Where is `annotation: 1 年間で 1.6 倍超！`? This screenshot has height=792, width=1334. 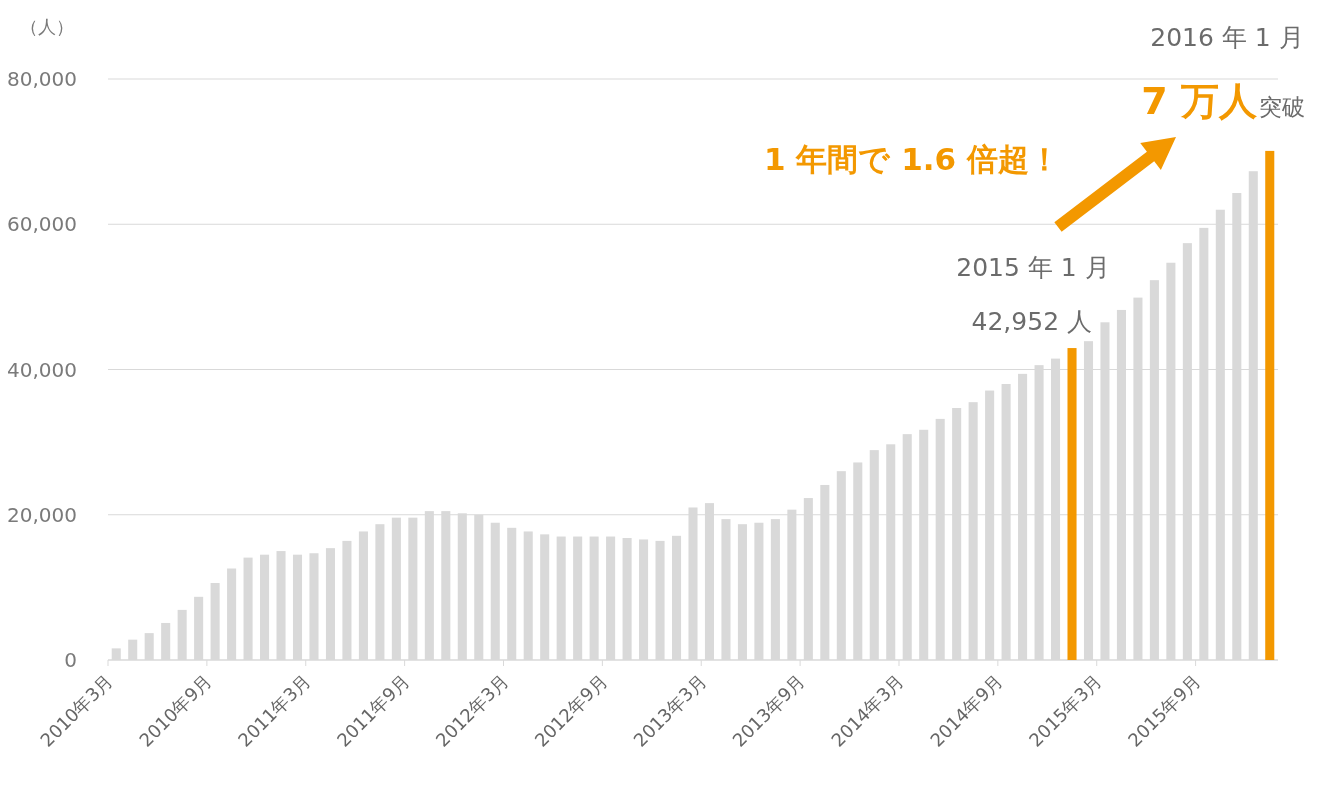
annotation: 1 年間で 1.6 倍超！ is located at coordinates (912, 159).